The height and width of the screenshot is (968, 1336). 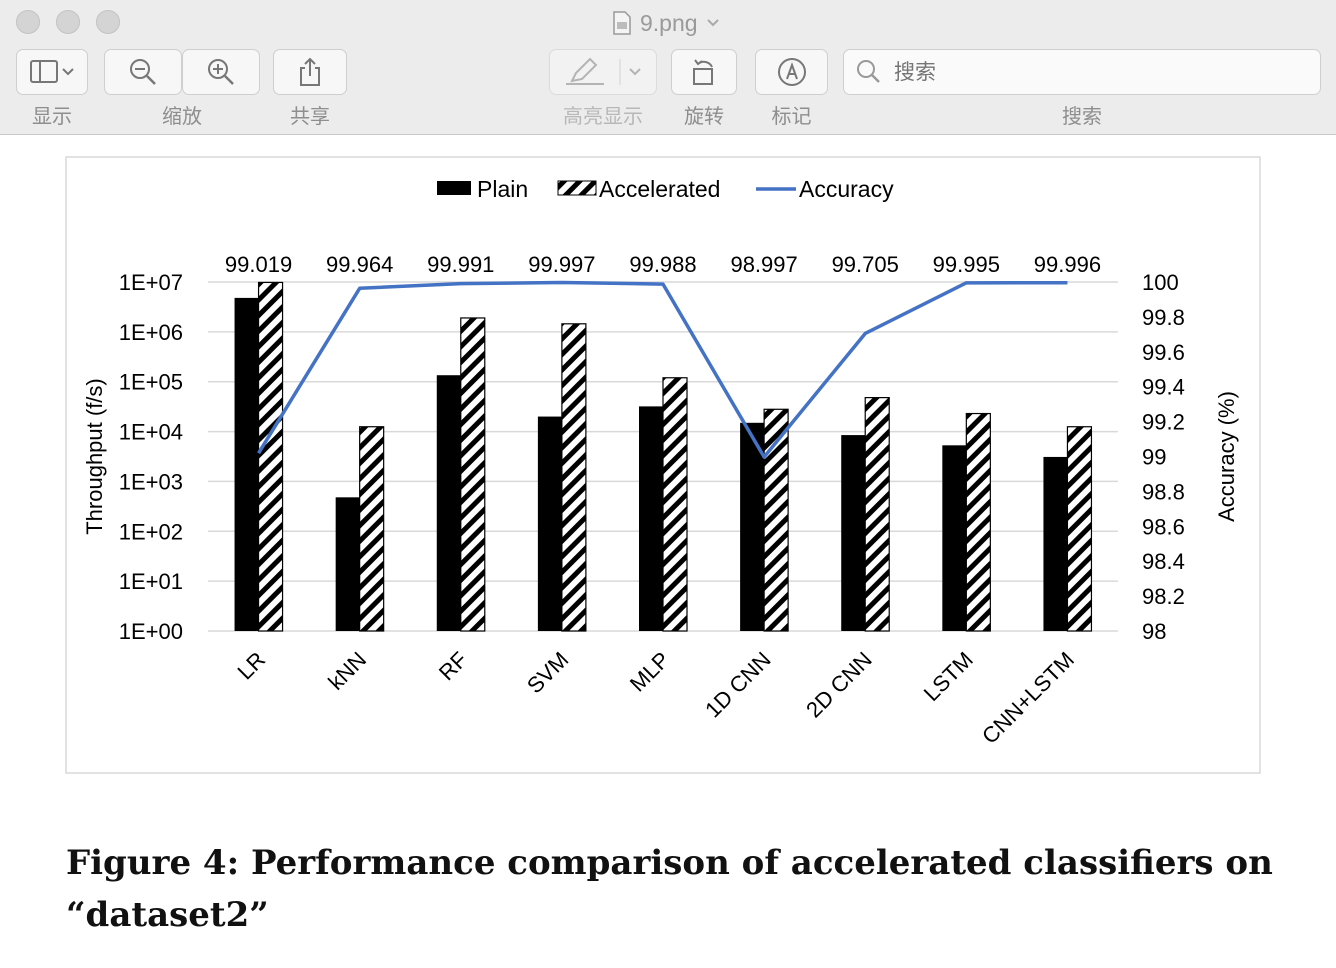 I want to click on y-right-tick-label: 99, so click(x=1154, y=457).